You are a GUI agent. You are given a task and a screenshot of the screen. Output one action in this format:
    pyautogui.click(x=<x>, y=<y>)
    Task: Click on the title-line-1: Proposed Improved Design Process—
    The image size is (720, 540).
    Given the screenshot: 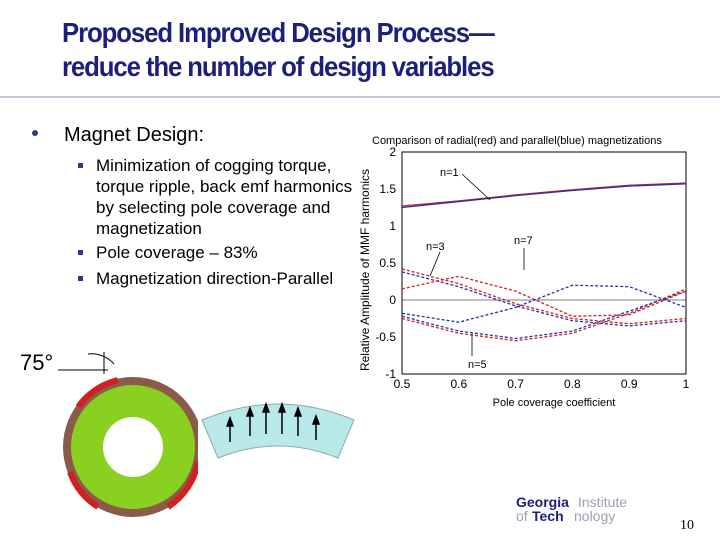 What is the action you would take?
    pyautogui.click(x=278, y=32)
    